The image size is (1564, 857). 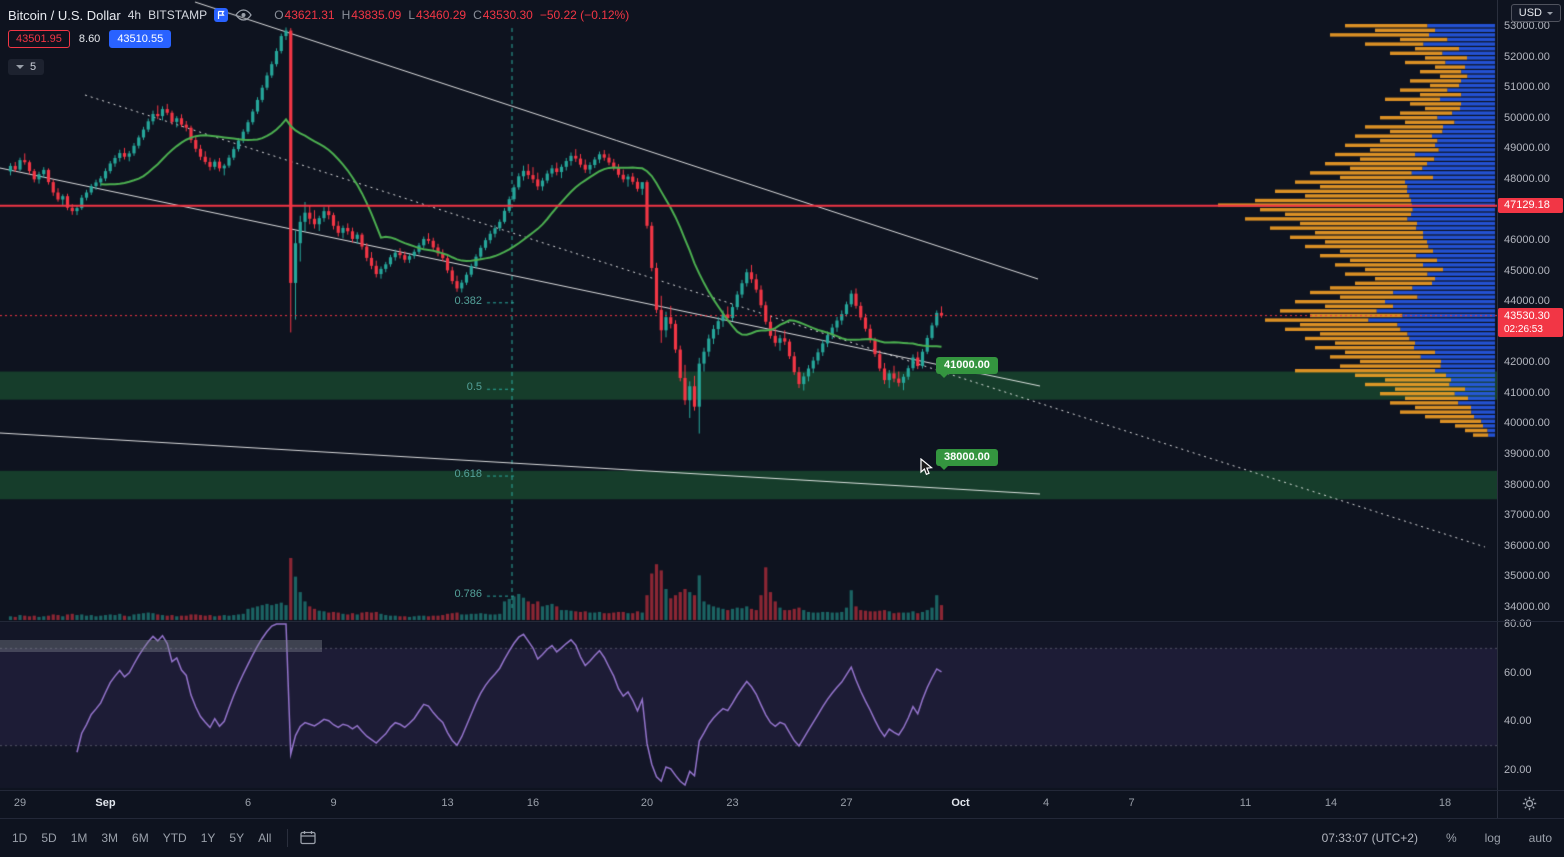 I want to click on spread-value: 8.60, so click(x=89, y=39).